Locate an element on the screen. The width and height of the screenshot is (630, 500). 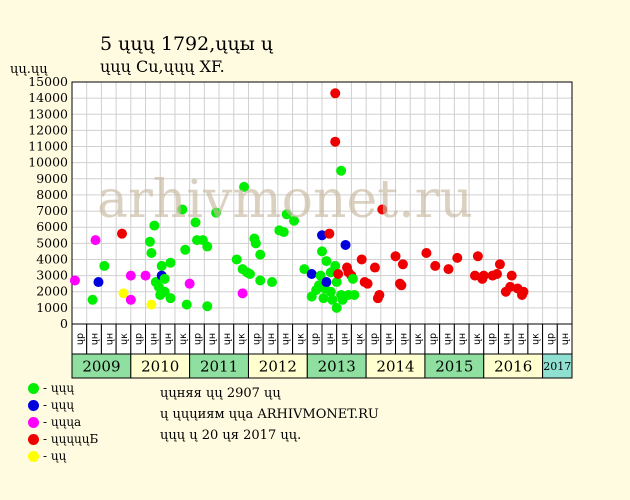
legend-label: - ųųų is located at coordinates (59, 405).